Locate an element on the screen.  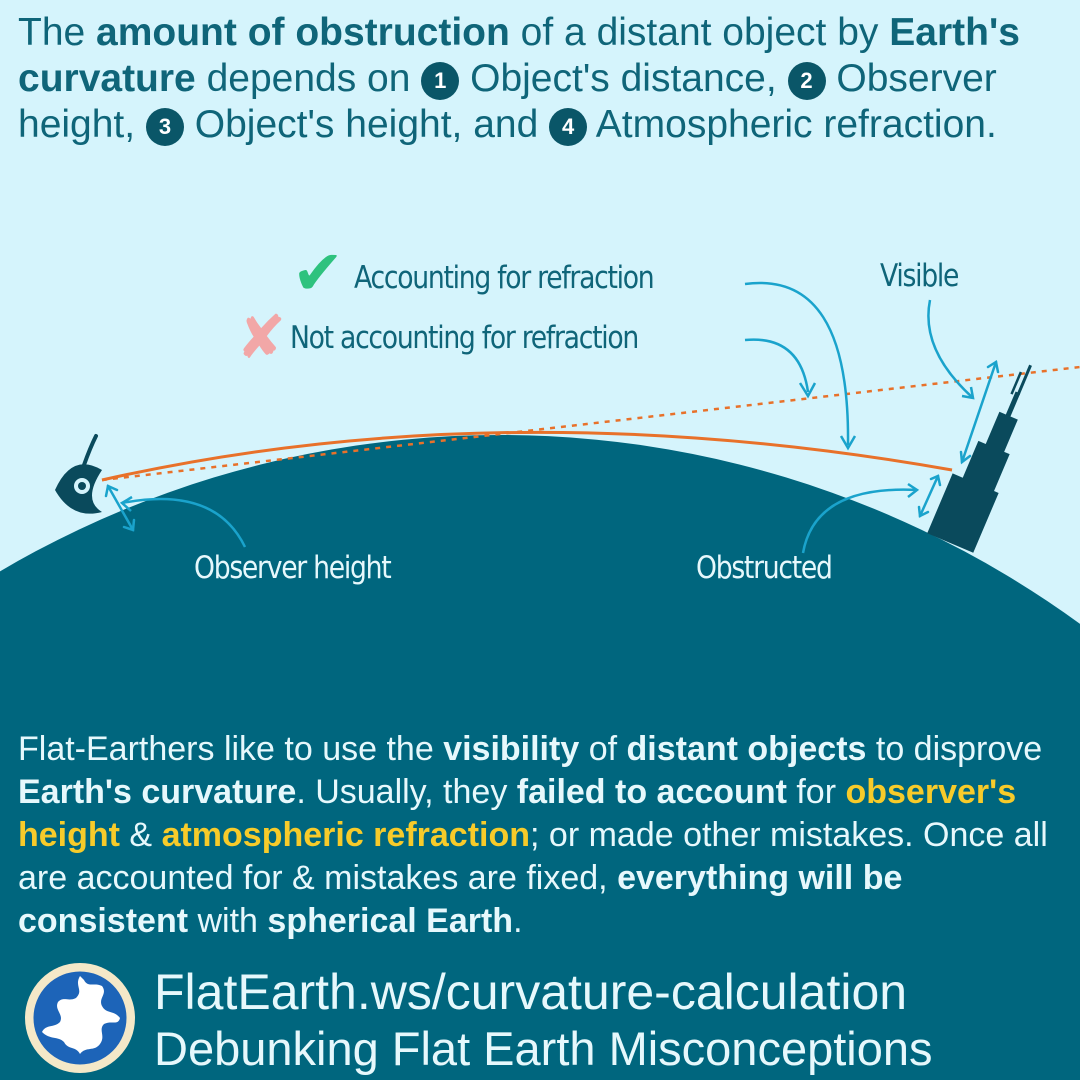
headline-text: The is located at coordinates (57, 32).